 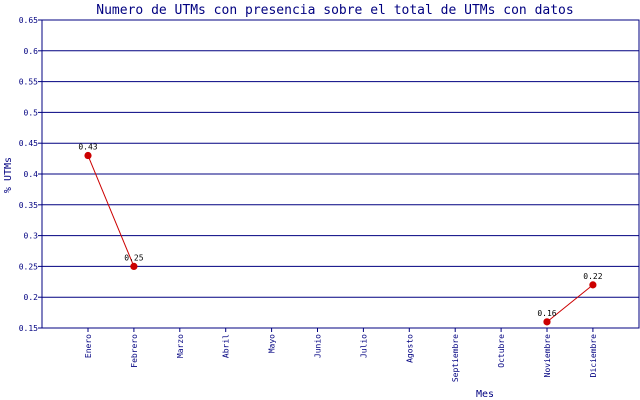 I want to click on y-axis-label: % UTMs, so click(x=8, y=175).